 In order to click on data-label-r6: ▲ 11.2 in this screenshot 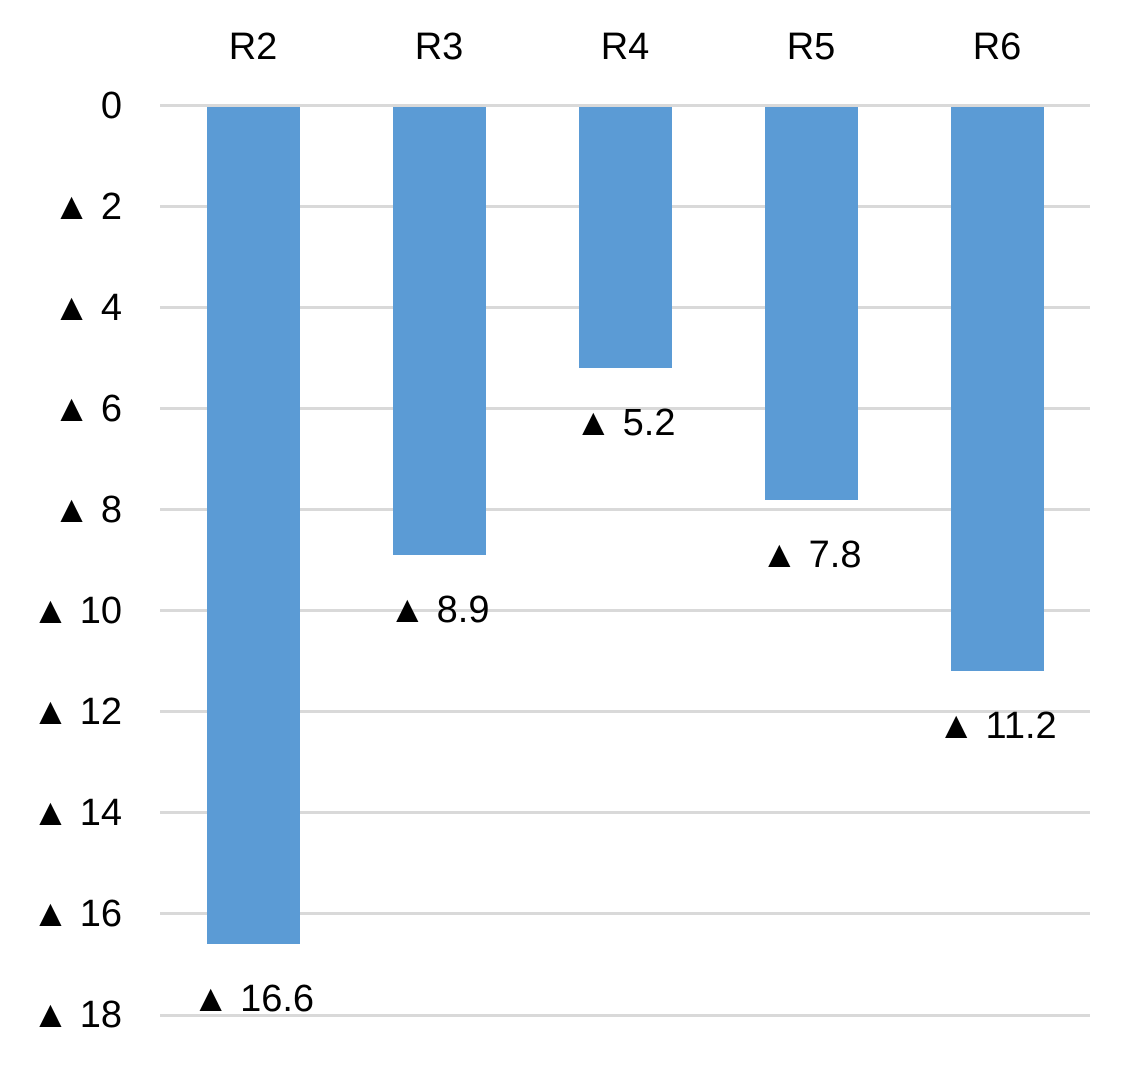, I will do `click(997, 726)`.